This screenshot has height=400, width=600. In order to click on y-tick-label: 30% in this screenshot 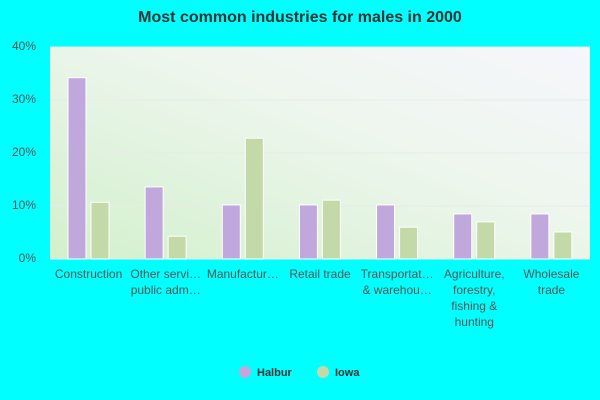, I will do `click(24, 99)`.